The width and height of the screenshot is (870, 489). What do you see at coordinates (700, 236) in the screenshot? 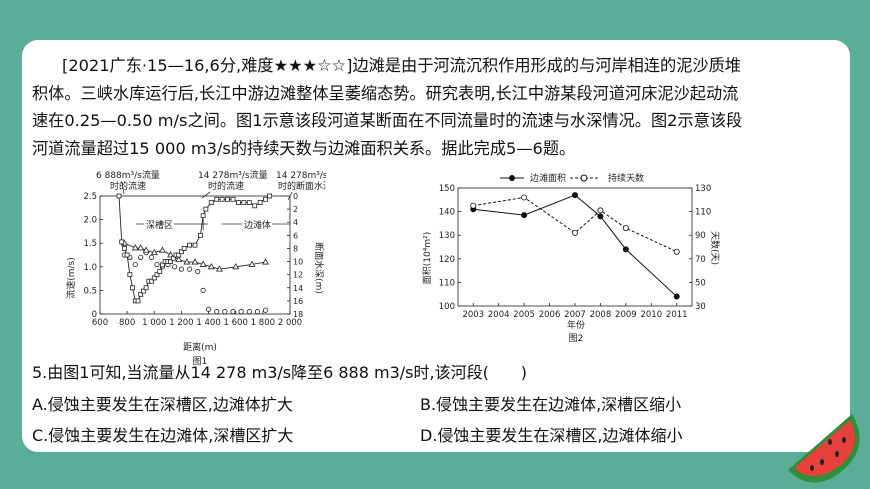
I see `fig2-ytick-right-label: 90` at bounding box center [700, 236].